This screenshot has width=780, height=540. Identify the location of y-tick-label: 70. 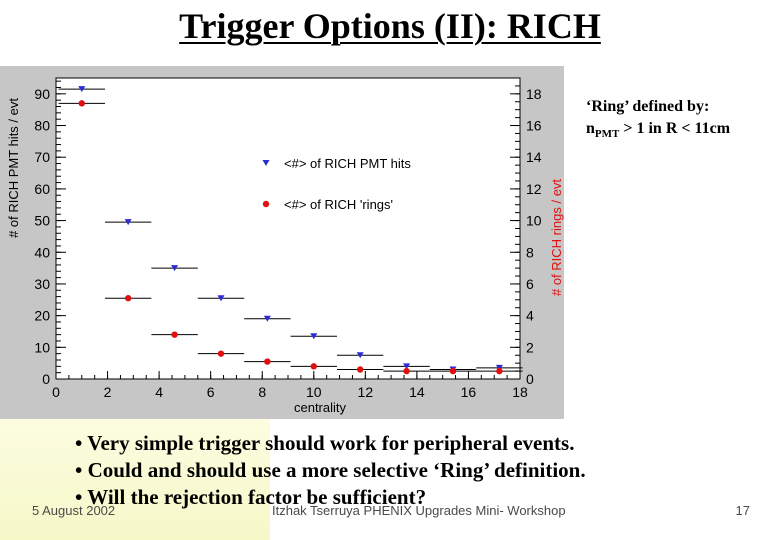
(42, 157).